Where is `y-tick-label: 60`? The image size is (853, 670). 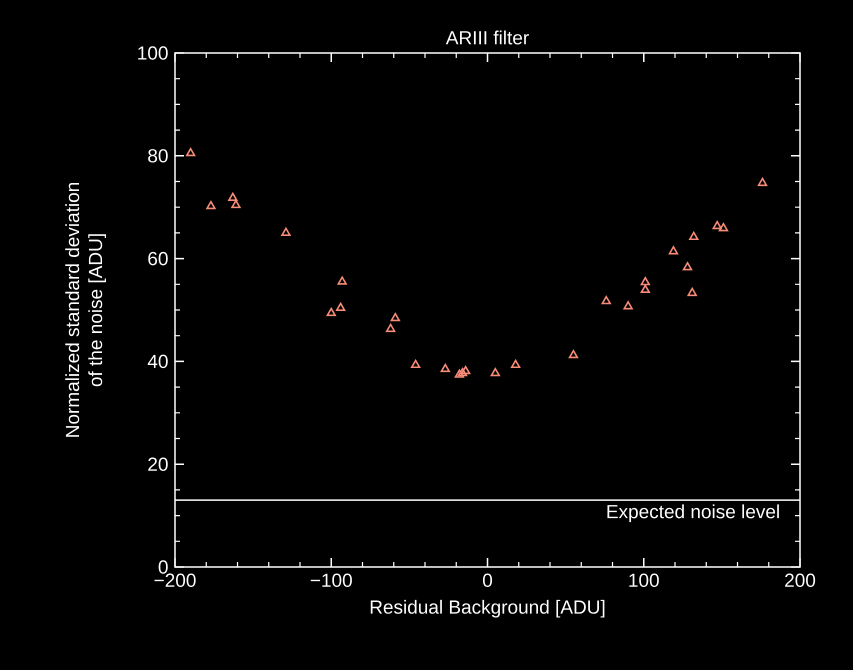 y-tick-label: 60 is located at coordinates (158, 259).